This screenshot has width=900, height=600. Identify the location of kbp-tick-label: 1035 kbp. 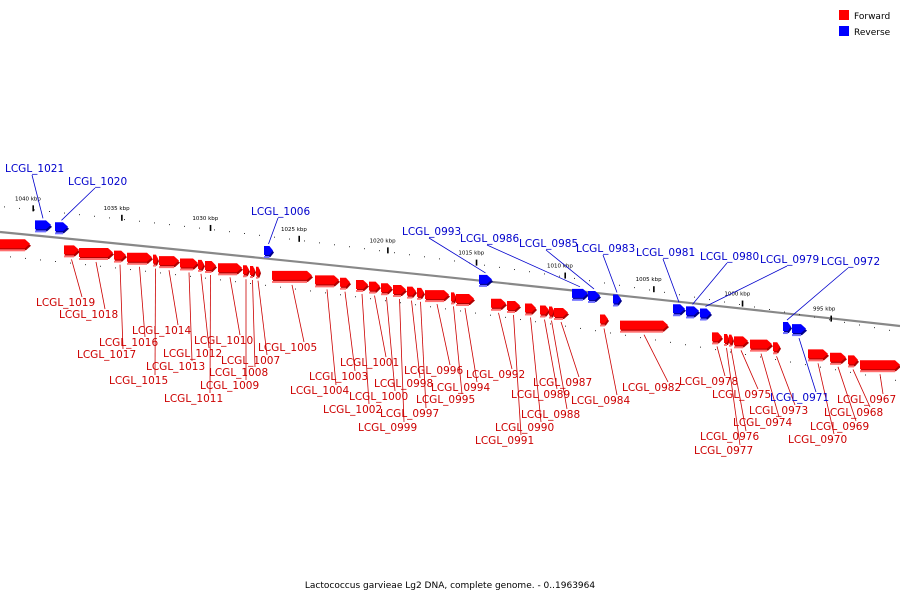
(117, 209).